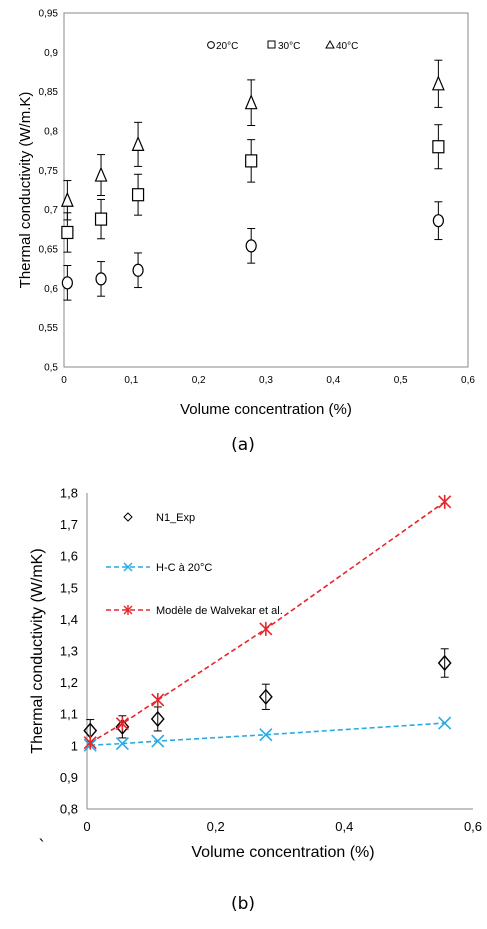 The height and width of the screenshot is (929, 487). What do you see at coordinates (49, 14) in the screenshot?
I see `chart-a-y-tick-0-95: 0,95` at bounding box center [49, 14].